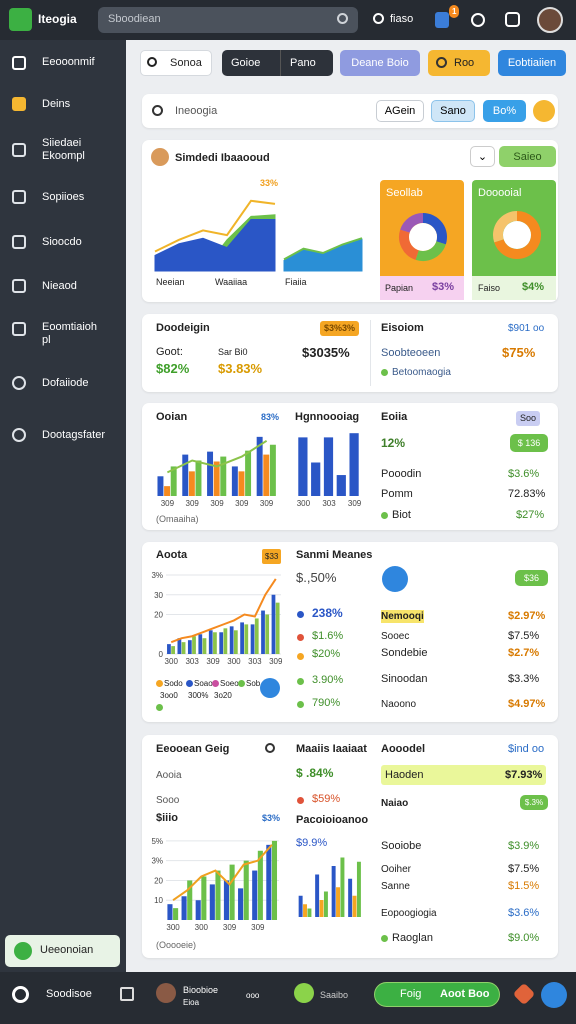 This screenshot has width=576, height=1024. What do you see at coordinates (158, 880) in the screenshot?
I see `y-tick-label: 20` at bounding box center [158, 880].